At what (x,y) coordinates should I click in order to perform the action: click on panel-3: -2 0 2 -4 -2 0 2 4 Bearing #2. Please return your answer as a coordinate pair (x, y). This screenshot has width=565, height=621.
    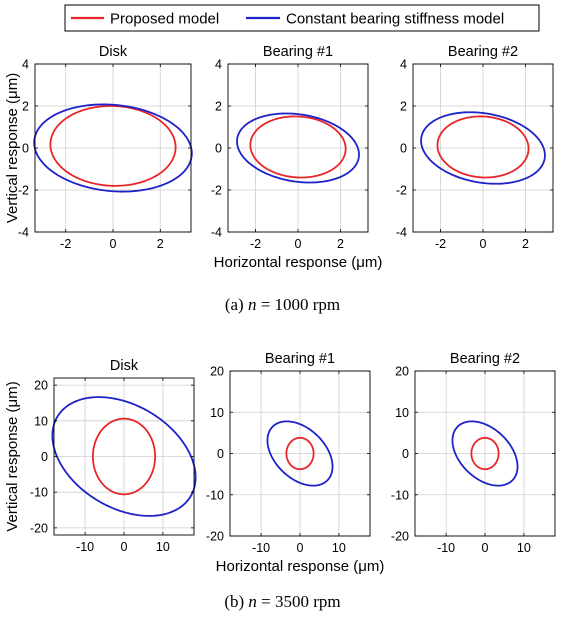
    Looking at the image, I should click on (475, 147).